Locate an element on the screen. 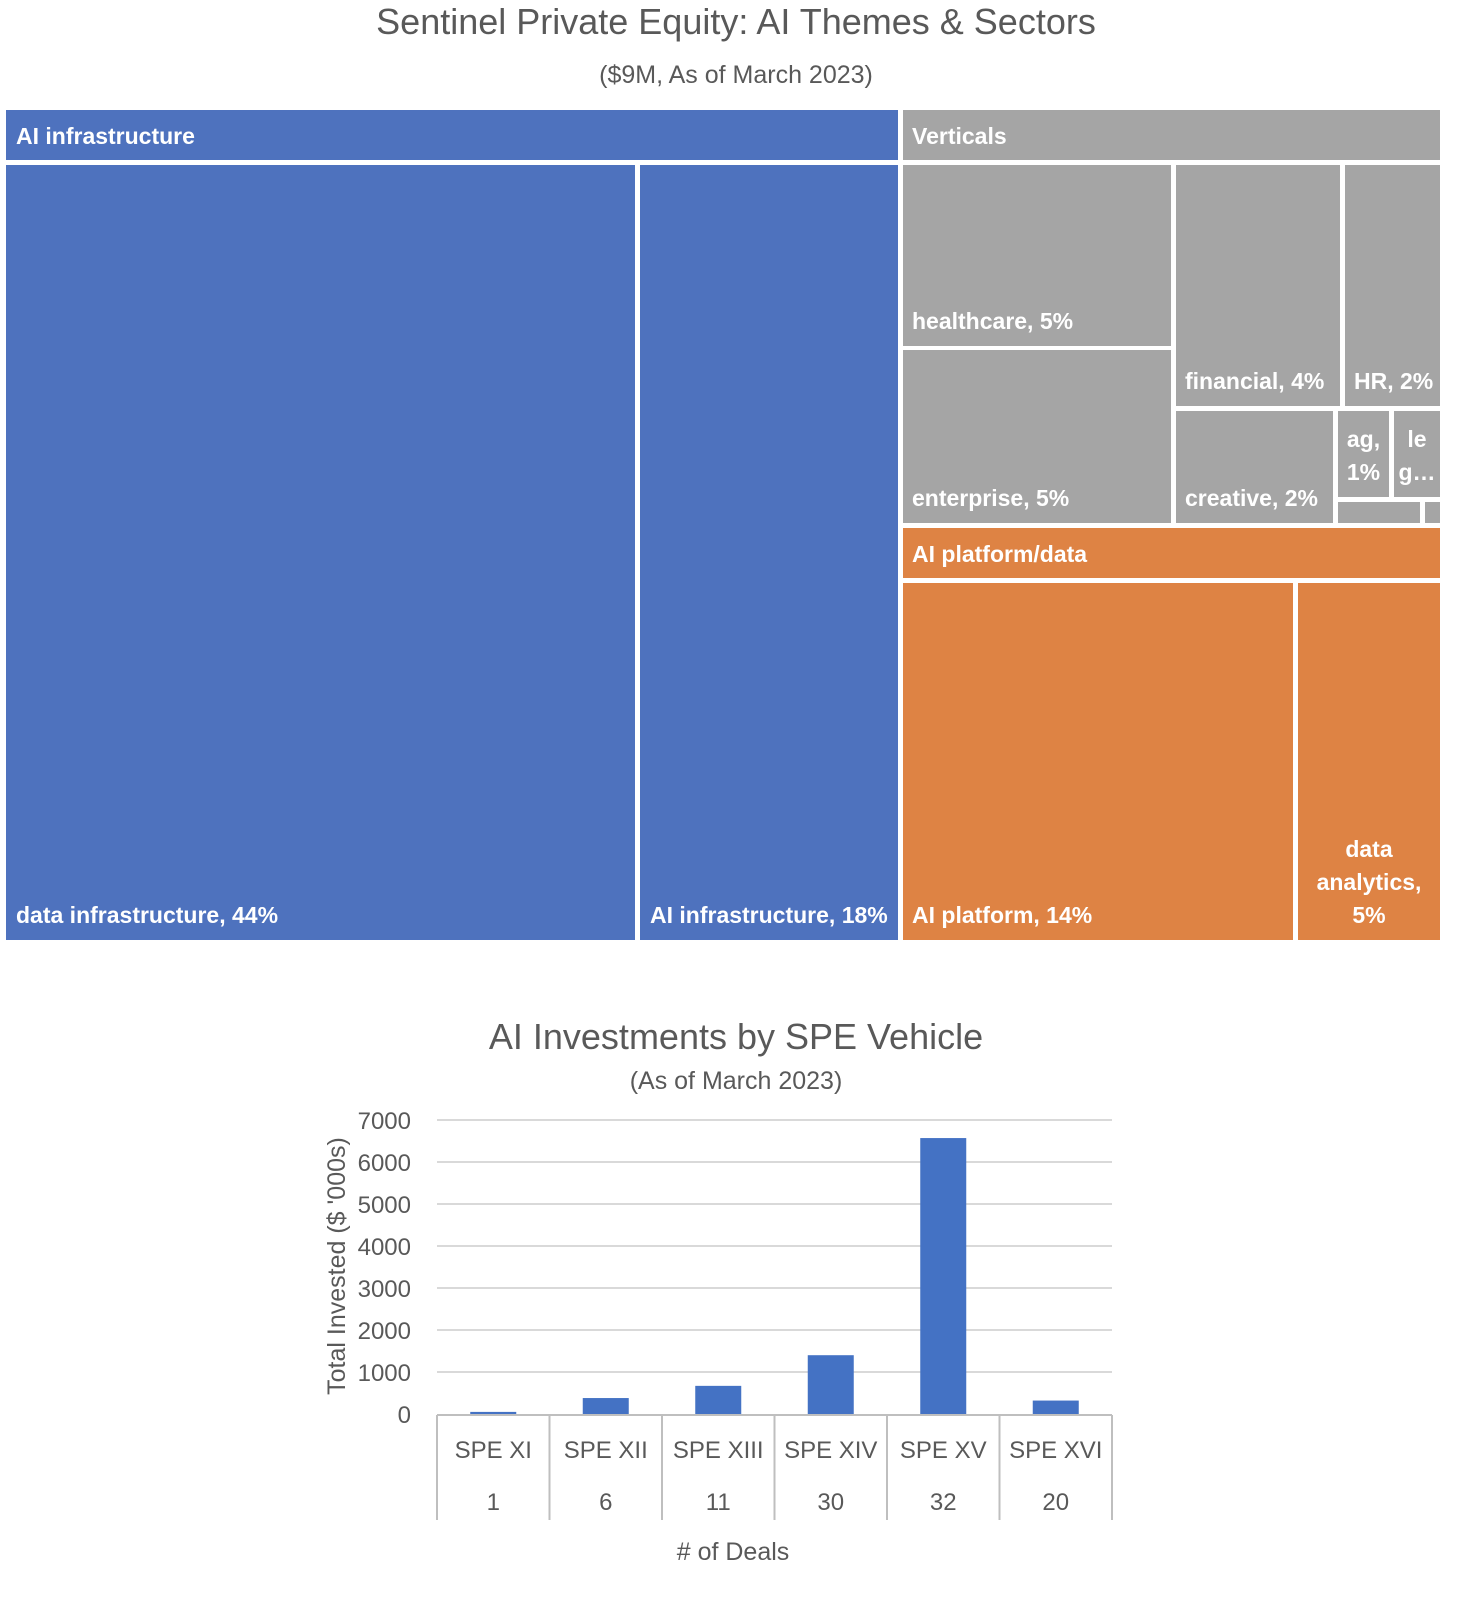 This screenshot has height=1597, width=1472. deal-count-label: 20 is located at coordinates (1055, 1502).